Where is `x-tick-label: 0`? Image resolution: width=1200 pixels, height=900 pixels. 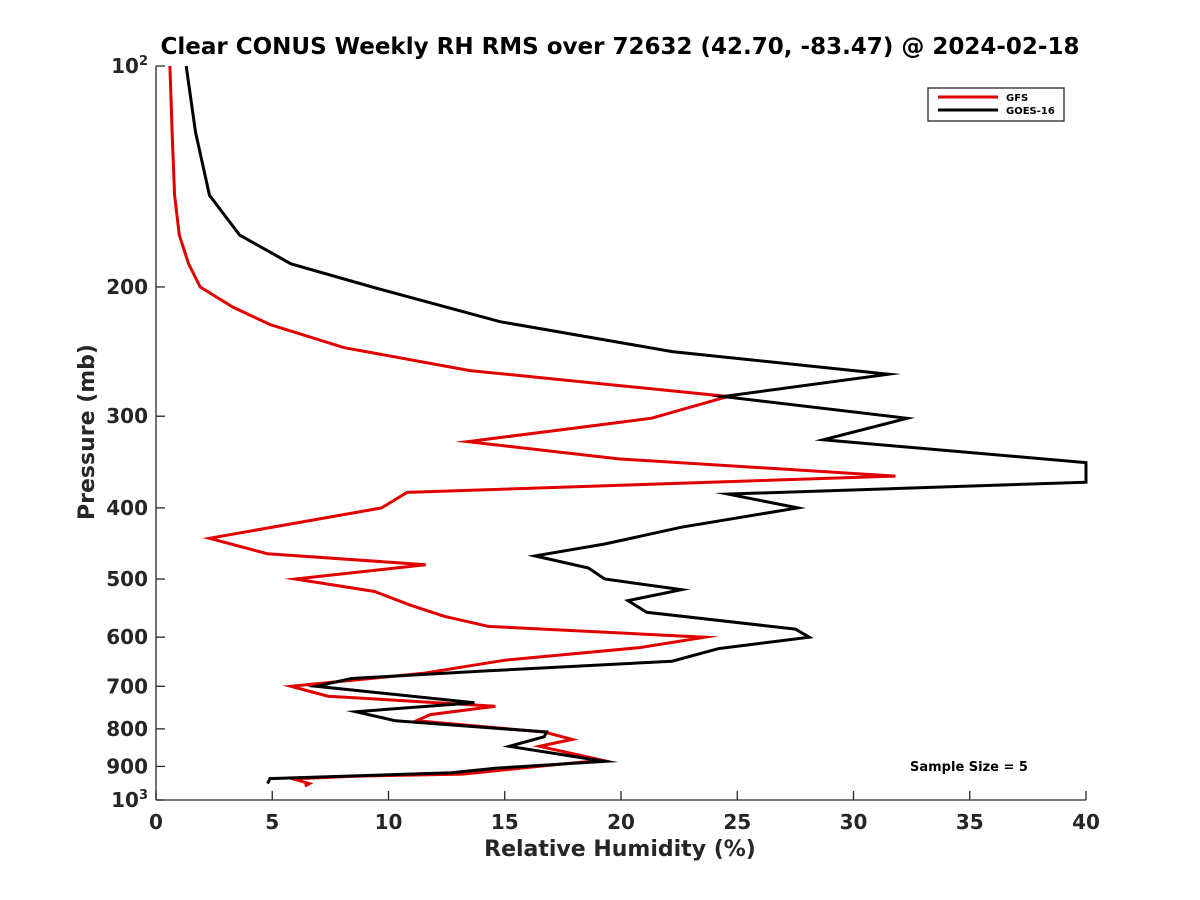 x-tick-label: 0 is located at coordinates (156, 822).